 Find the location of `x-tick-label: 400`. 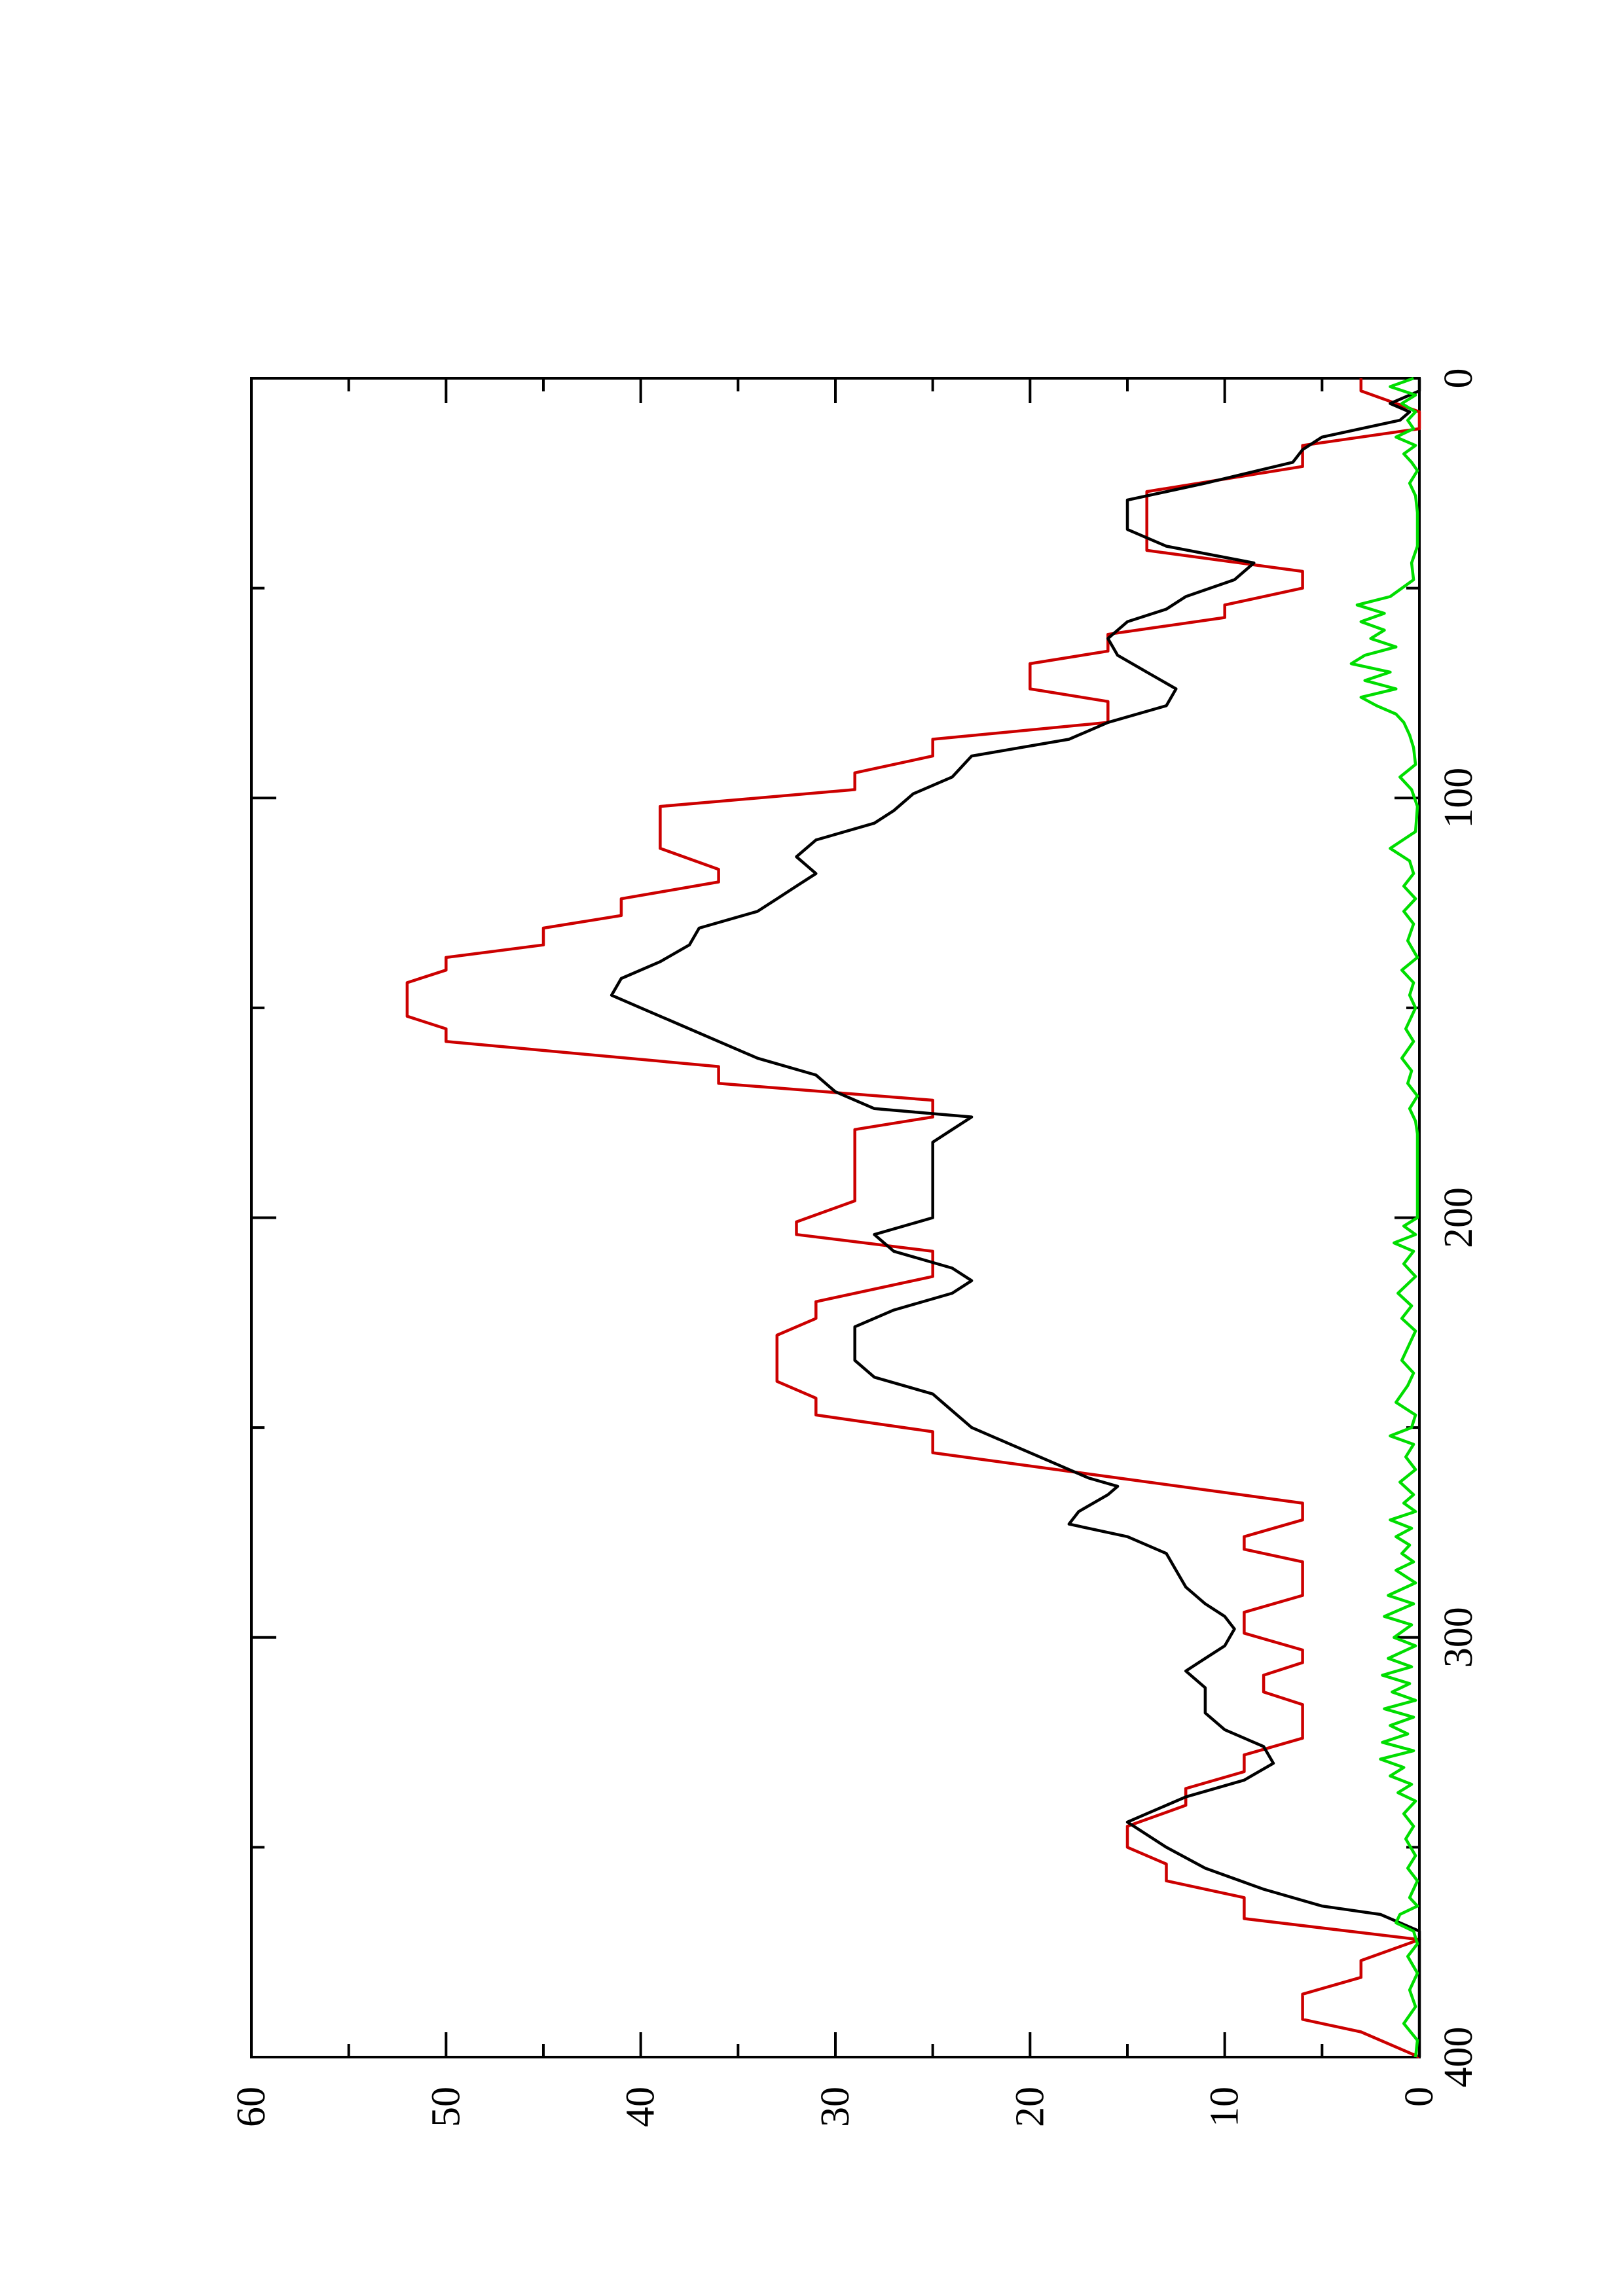

x-tick-label: 400 is located at coordinates (1458, 2057).